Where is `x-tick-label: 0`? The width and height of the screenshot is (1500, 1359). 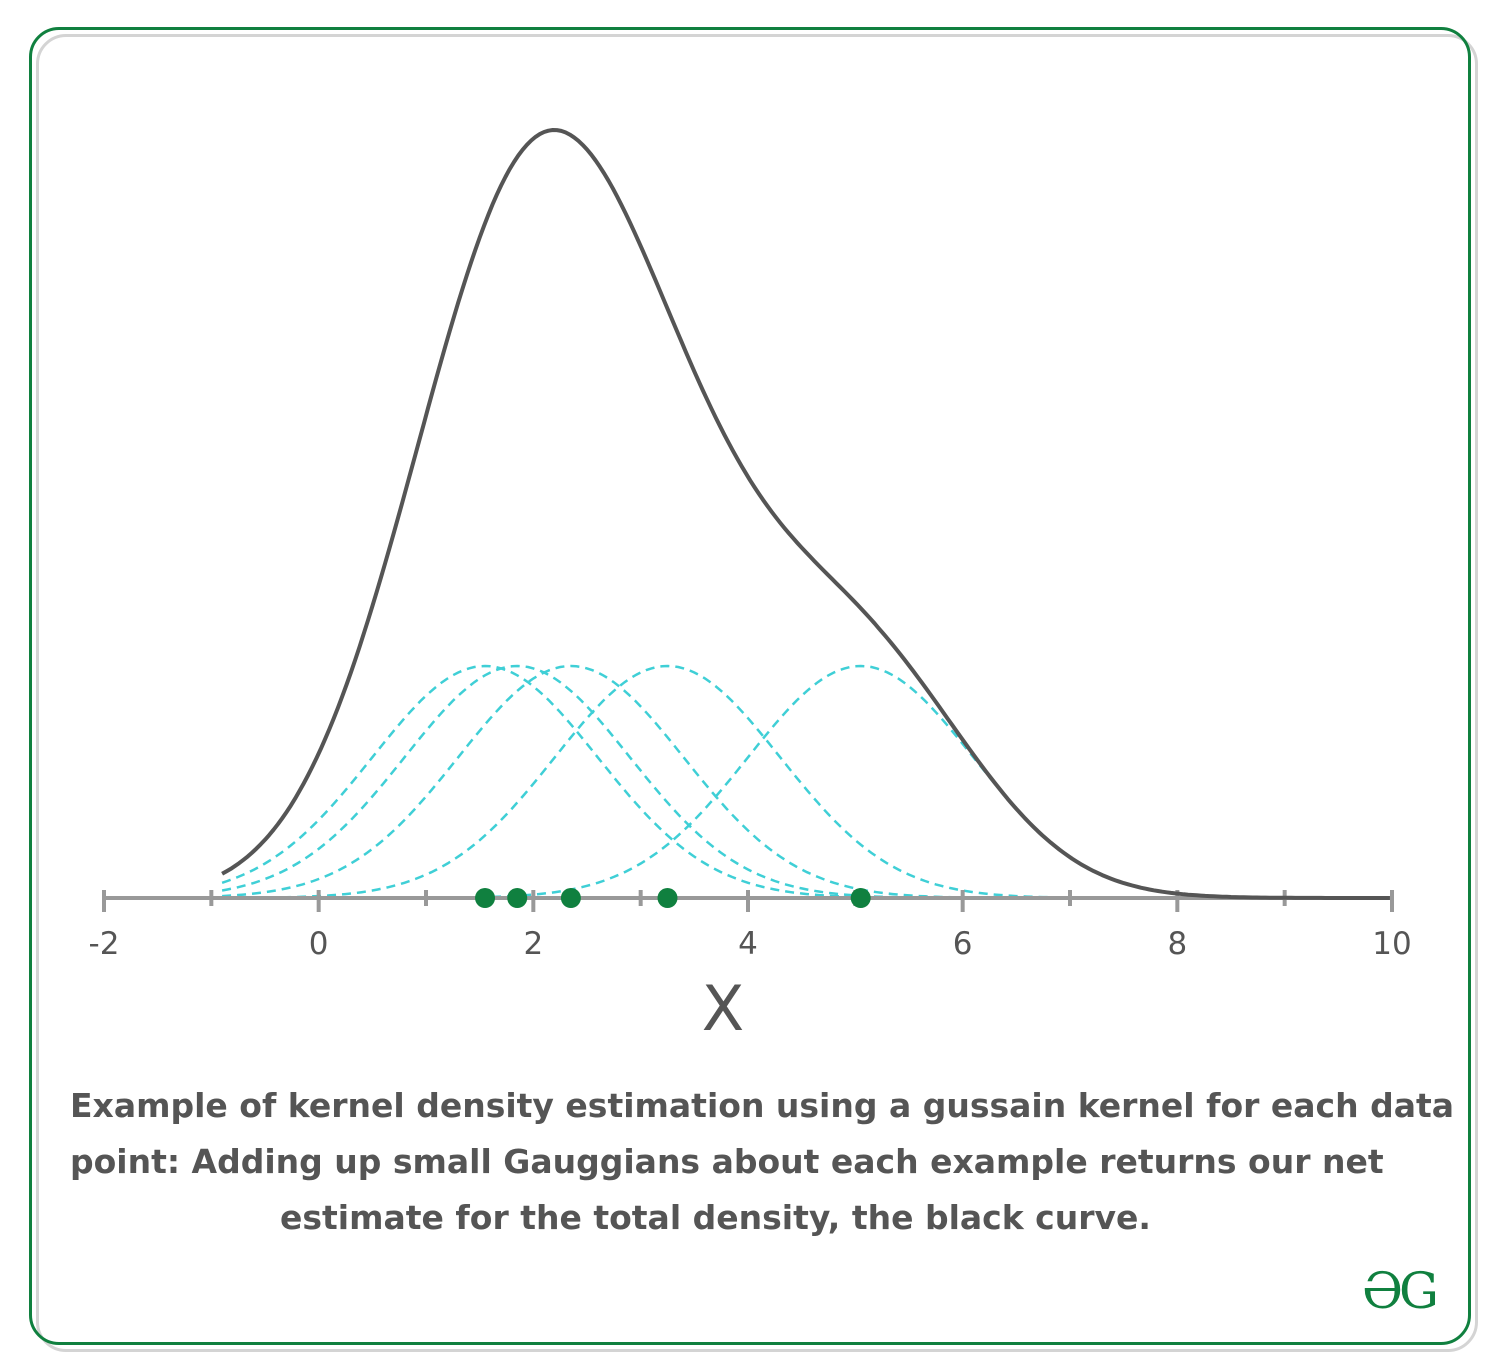 x-tick-label: 0 is located at coordinates (319, 944).